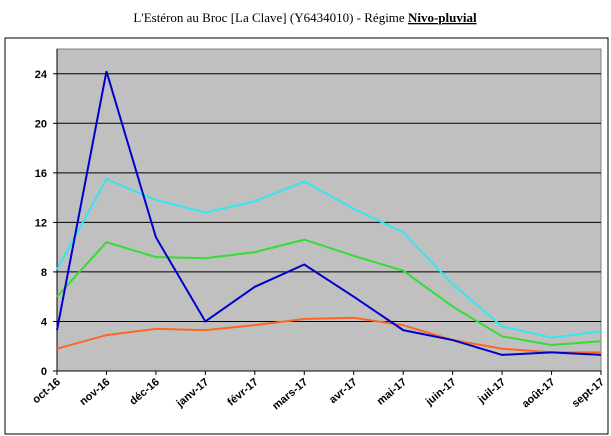 The image size is (611, 436). I want to click on y-tick-label: 0, so click(44, 372).